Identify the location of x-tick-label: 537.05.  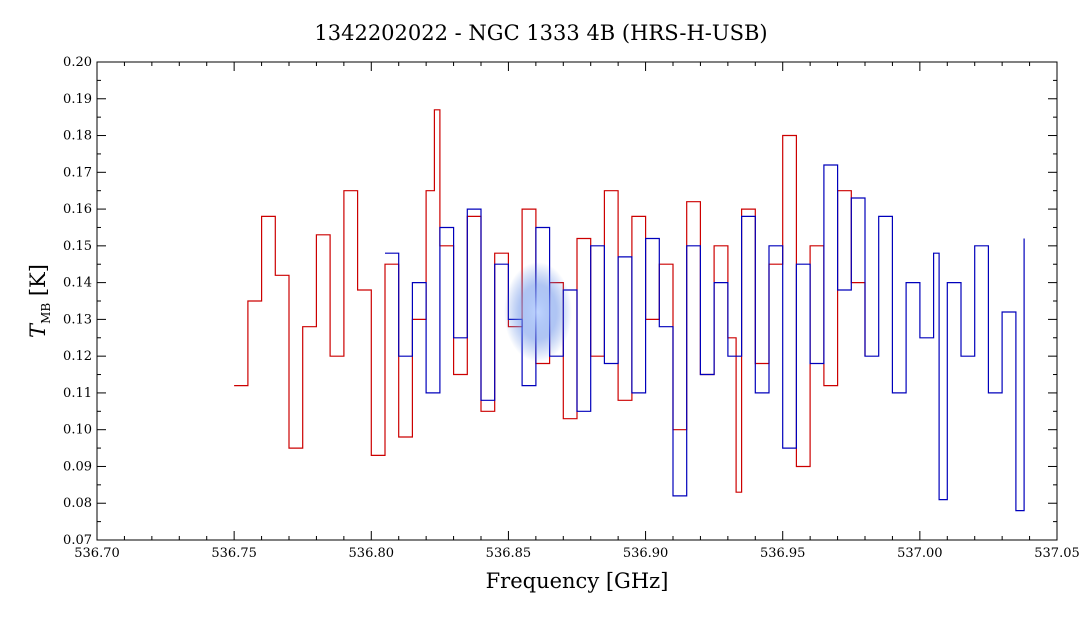
(1057, 553).